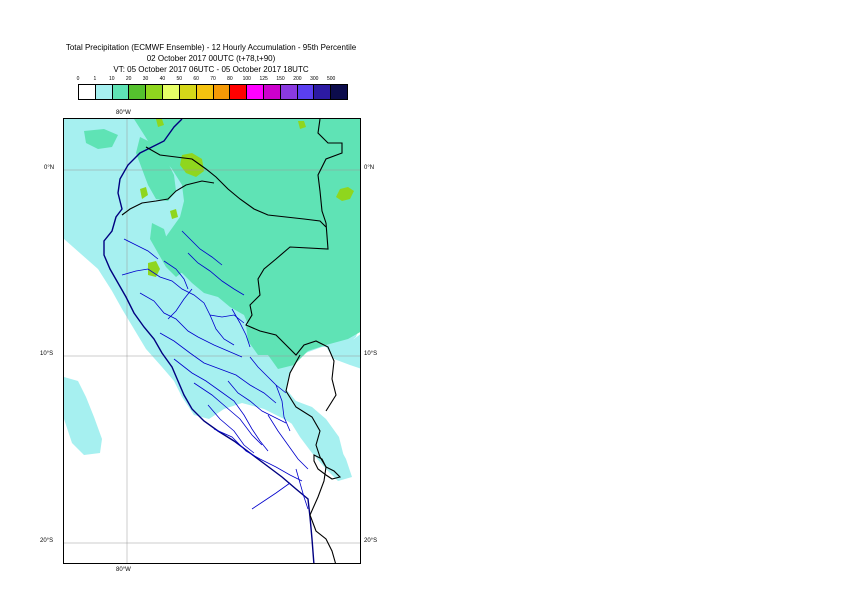  What do you see at coordinates (280, 79) in the screenshot?
I see `legend-threshold-label: 150` at bounding box center [280, 79].